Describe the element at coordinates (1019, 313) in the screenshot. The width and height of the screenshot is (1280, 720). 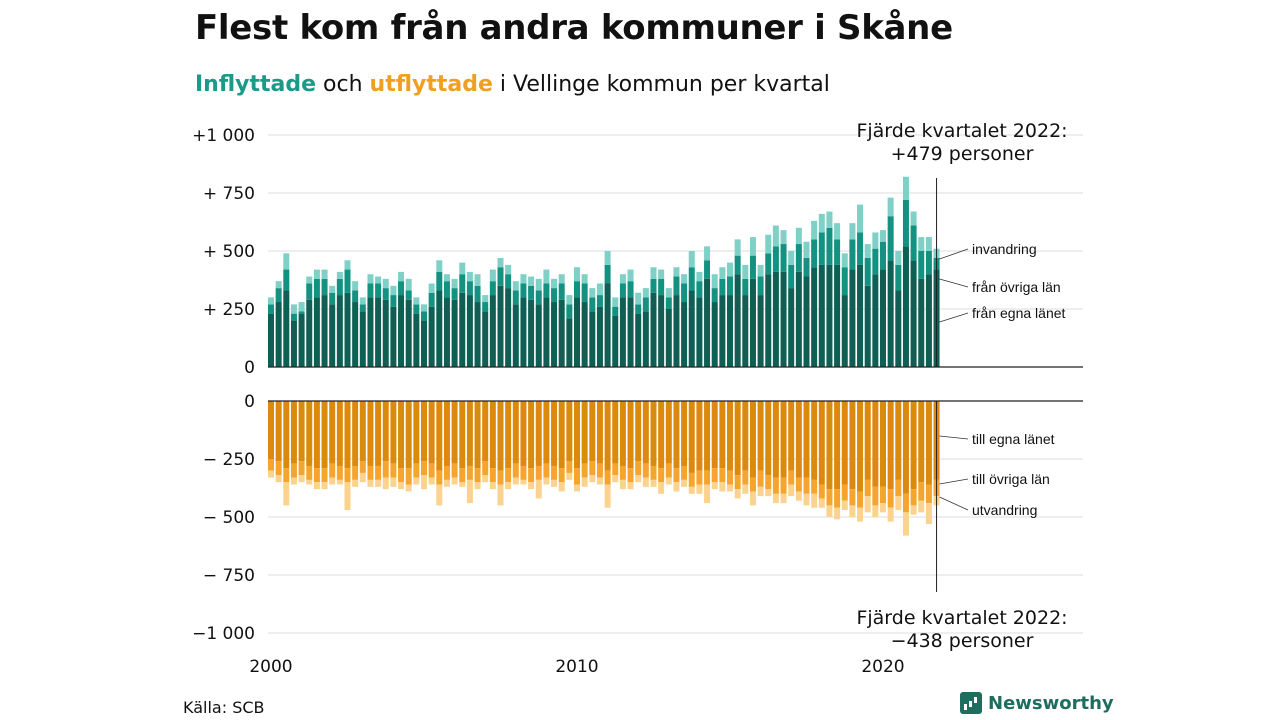
I see `series-label-top: från egna länet` at that location.